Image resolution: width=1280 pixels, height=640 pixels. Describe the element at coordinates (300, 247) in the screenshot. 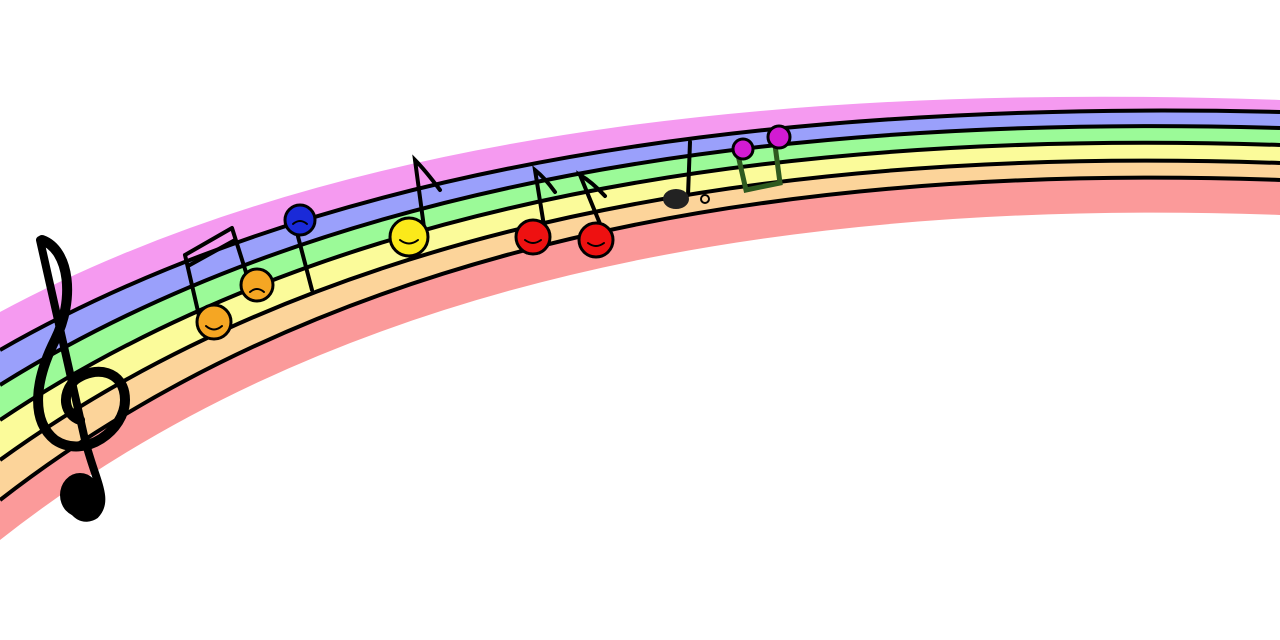

I see `blue-note` at that location.